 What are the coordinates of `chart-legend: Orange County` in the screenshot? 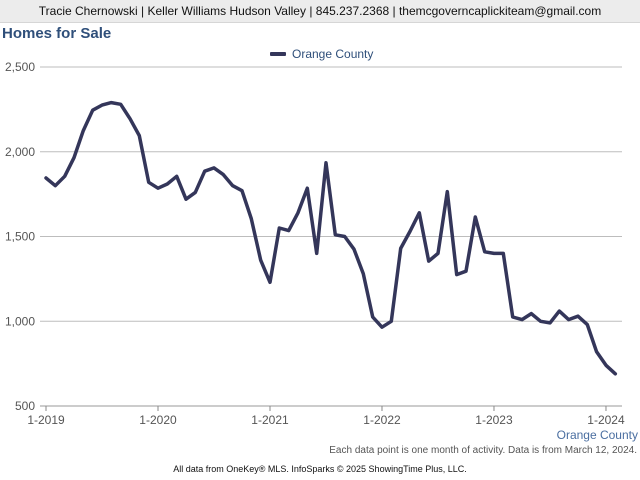 It's located at (321, 54).